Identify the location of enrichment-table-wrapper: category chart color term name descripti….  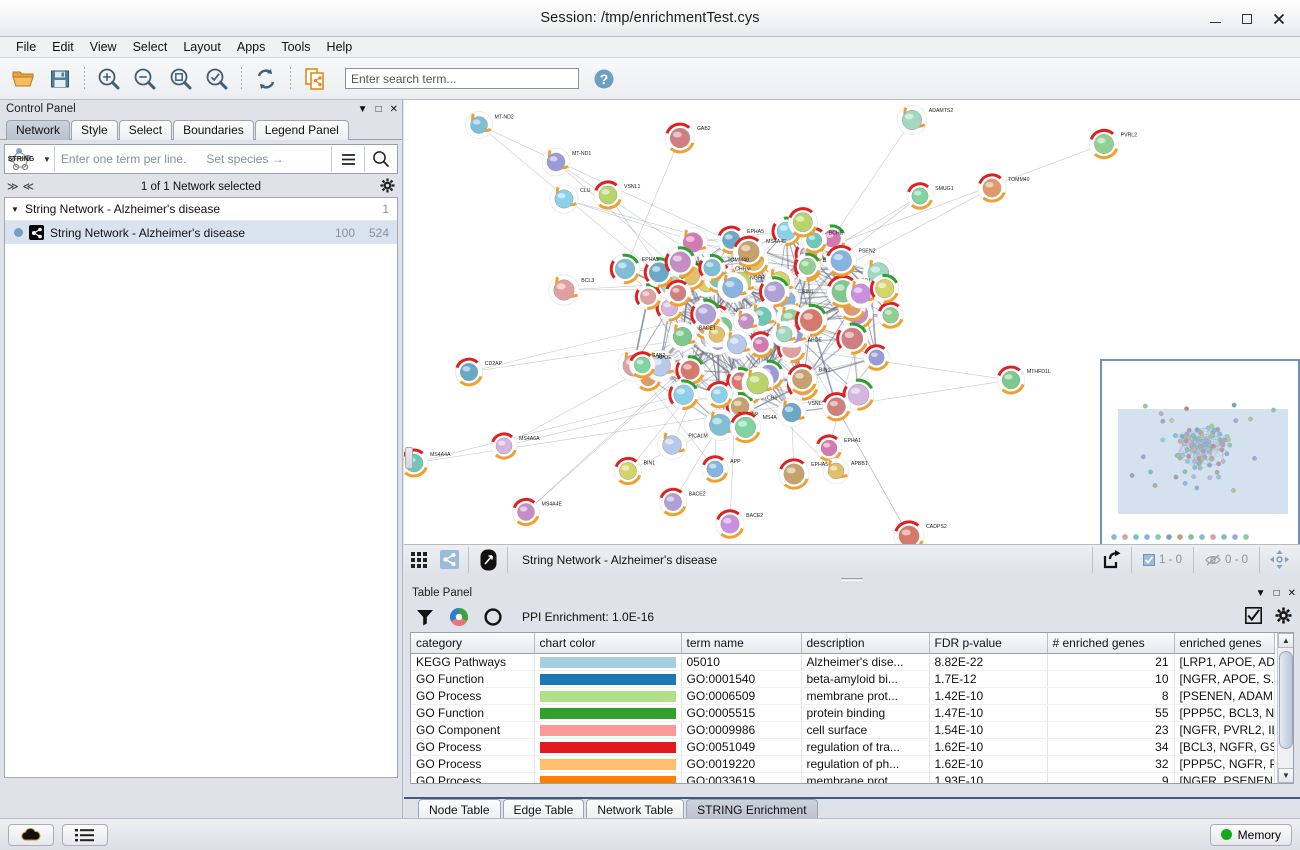
(852, 708).